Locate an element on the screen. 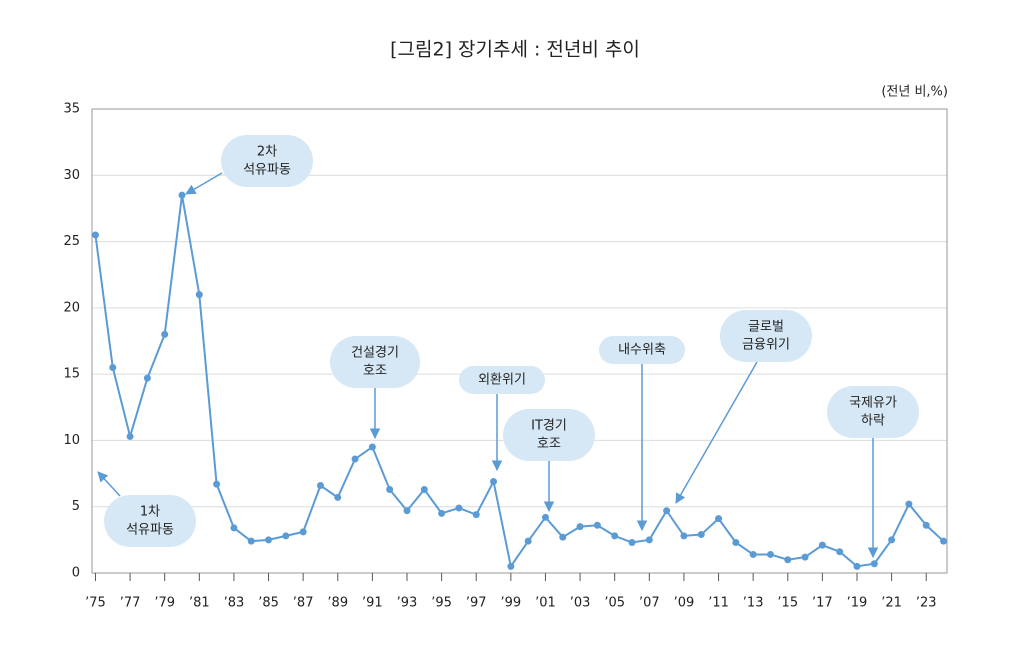  y-tick-label: 0 is located at coordinates (76, 573).